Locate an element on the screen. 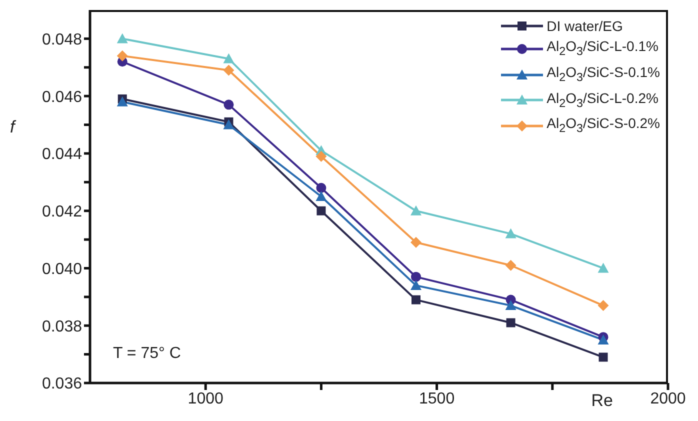 The height and width of the screenshot is (421, 698). y-axis-title: f is located at coordinates (13, 127).